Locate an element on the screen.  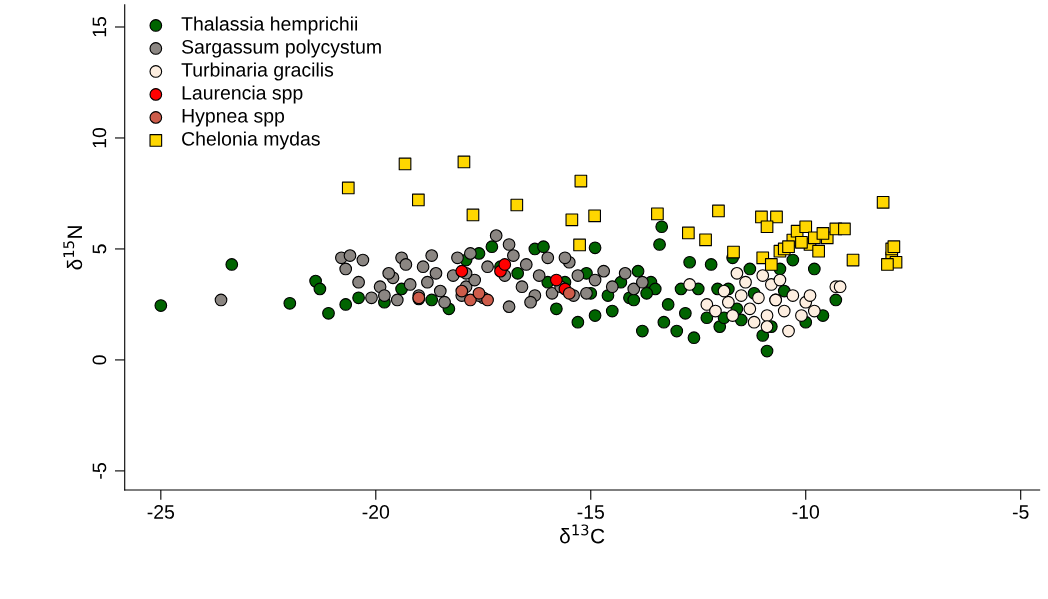
y-tick-label: -5 is located at coordinates (99, 471).